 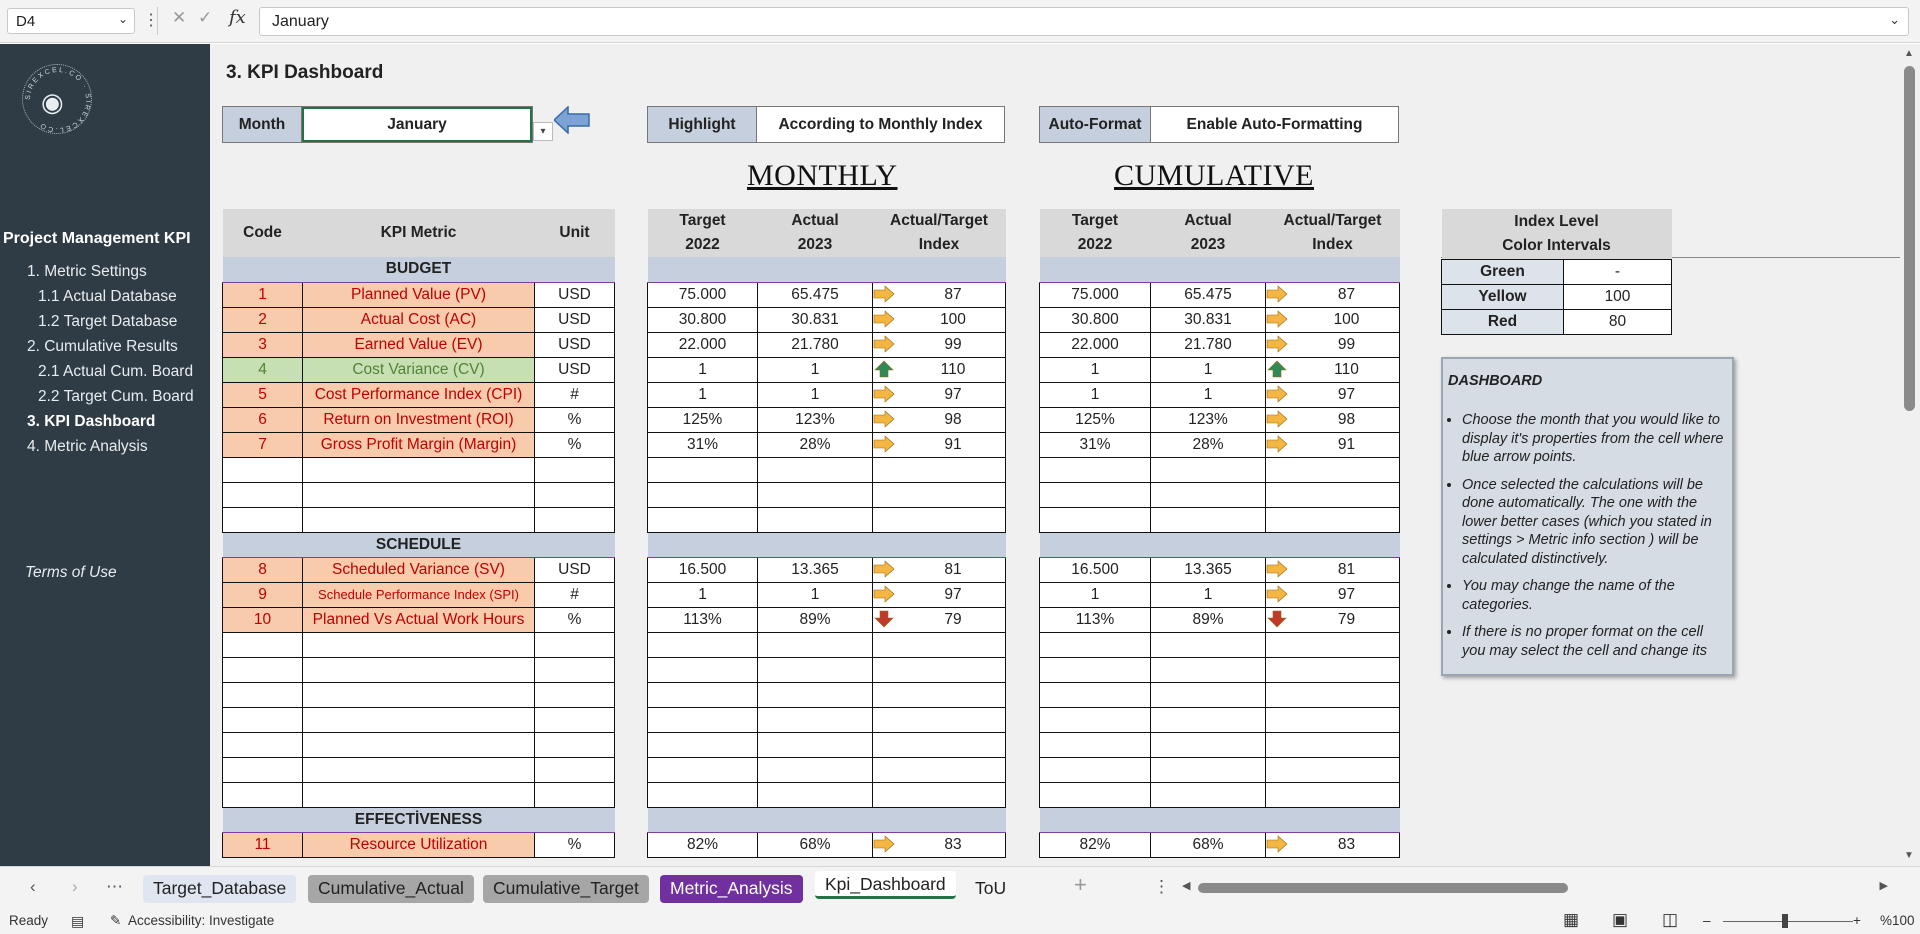 What do you see at coordinates (885, 885) in the screenshot?
I see `sheet-tab: Kpi_Dashboard` at bounding box center [885, 885].